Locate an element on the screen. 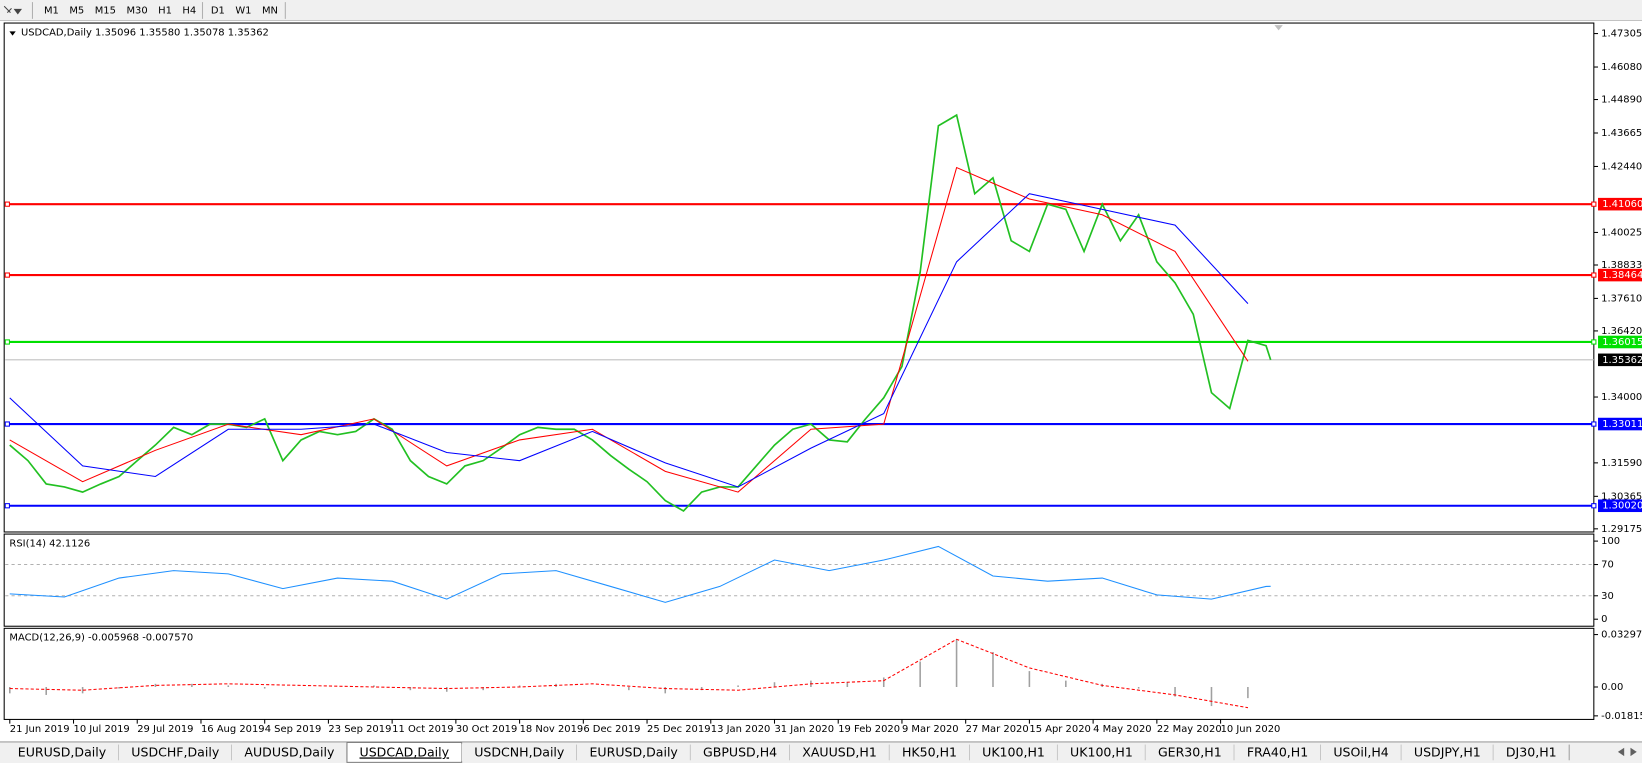 The image size is (1642, 763). tab-label: XAUUSD,H1 is located at coordinates (839, 751).